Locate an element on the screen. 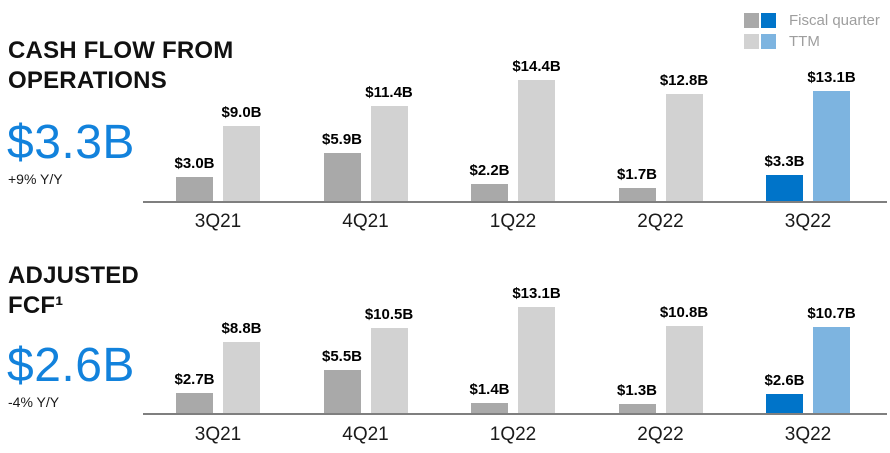  bar-fiscal-1q22: $2.2B is located at coordinates (489, 182).